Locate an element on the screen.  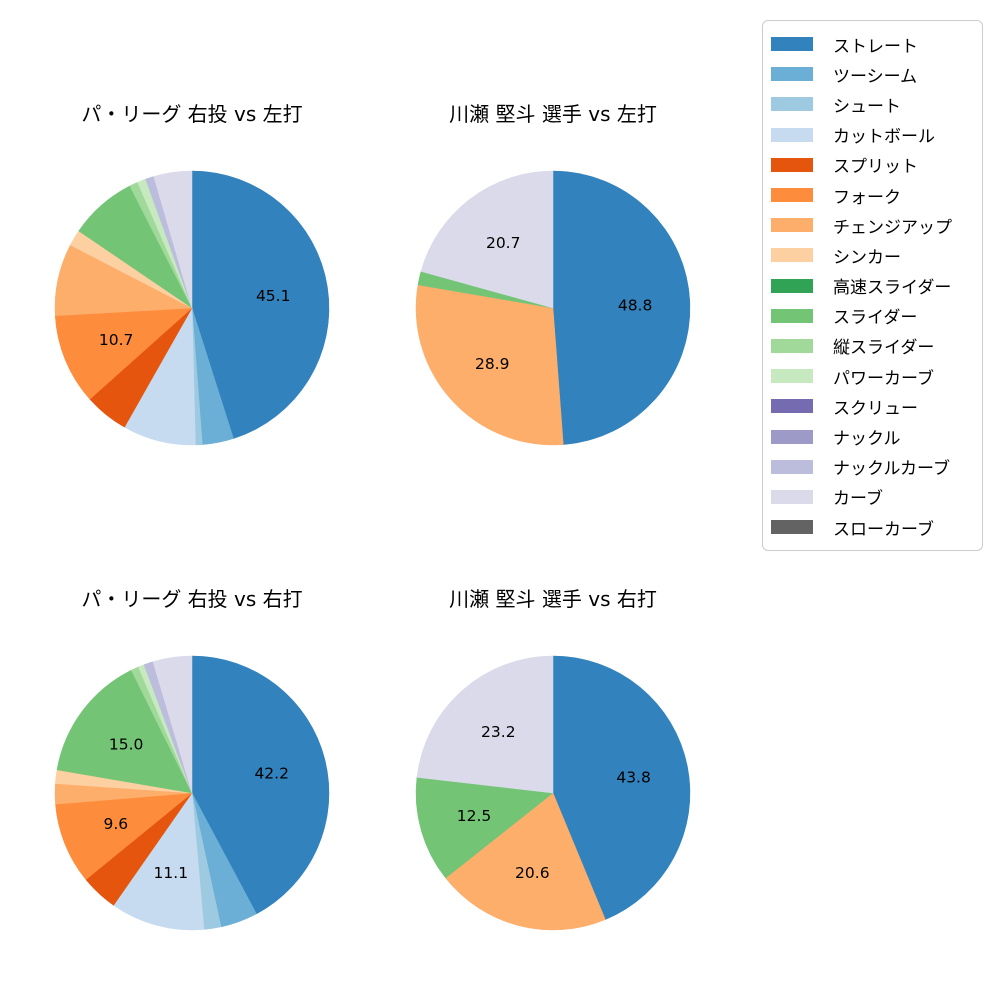
pie-chart-kawase-vs-left: 川瀬 堅斗 選手 vs 左打 48.8 28.9 20.7 is located at coordinates (553, 279).